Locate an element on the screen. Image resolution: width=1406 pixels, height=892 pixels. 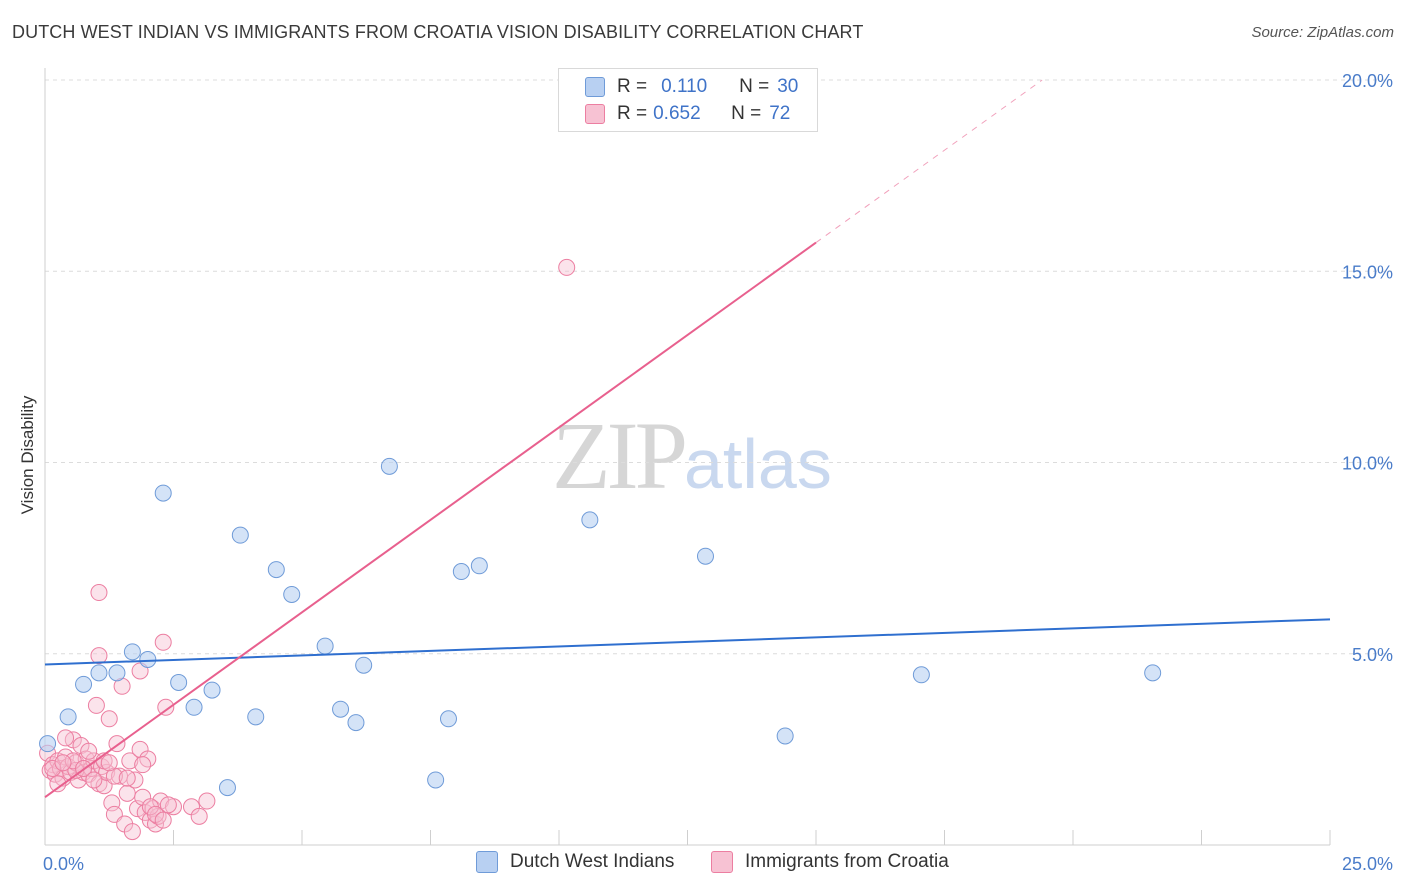
bottom-legend-dutch-west-indians: Dutch West Indians is located at coordinates (575, 862).